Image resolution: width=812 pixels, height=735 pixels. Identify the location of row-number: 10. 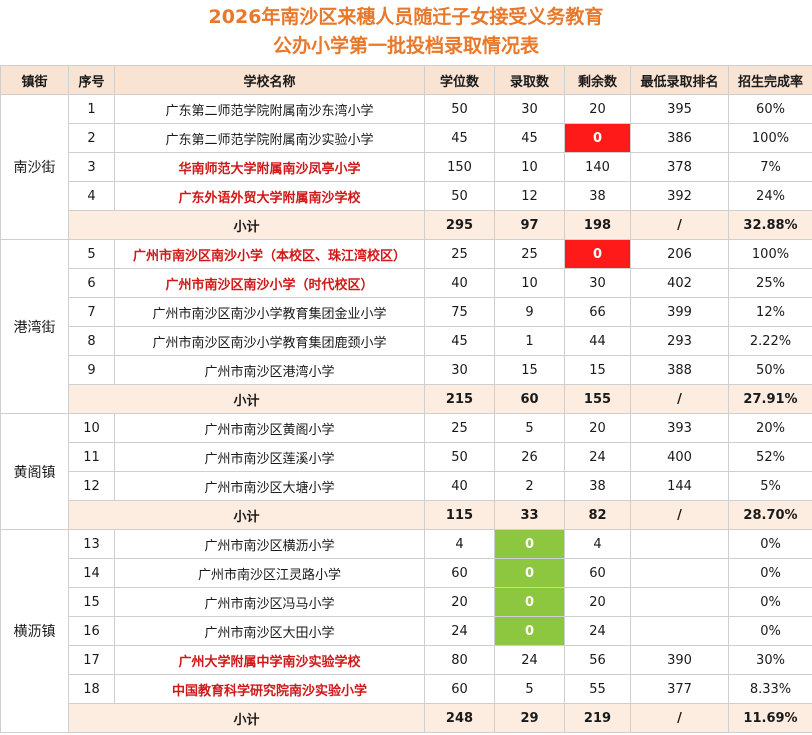
(91, 428).